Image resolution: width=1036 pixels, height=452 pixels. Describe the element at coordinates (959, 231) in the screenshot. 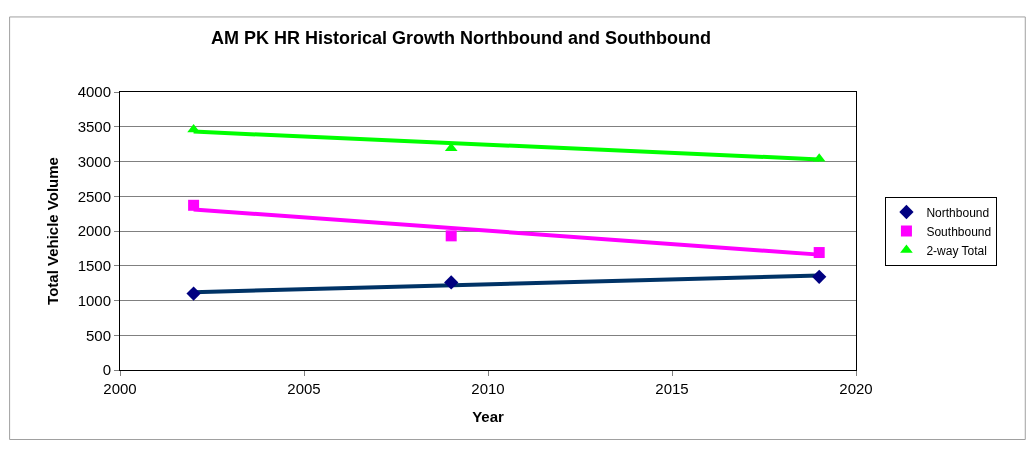

I see `legend-label: Southbound` at that location.